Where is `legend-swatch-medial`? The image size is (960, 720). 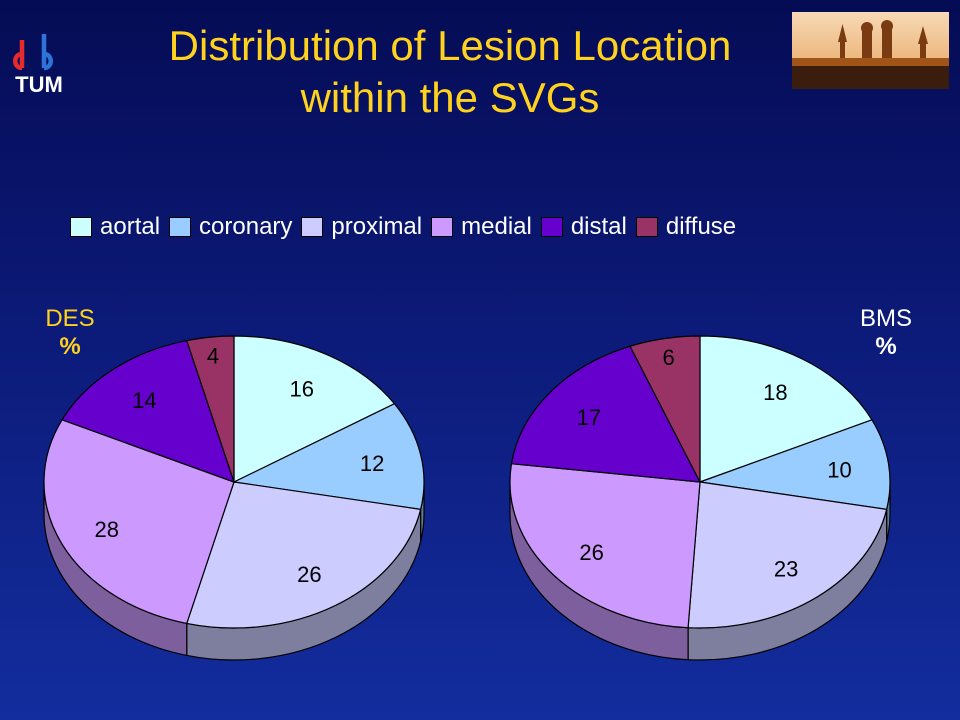
legend-swatch-medial is located at coordinates (442, 227).